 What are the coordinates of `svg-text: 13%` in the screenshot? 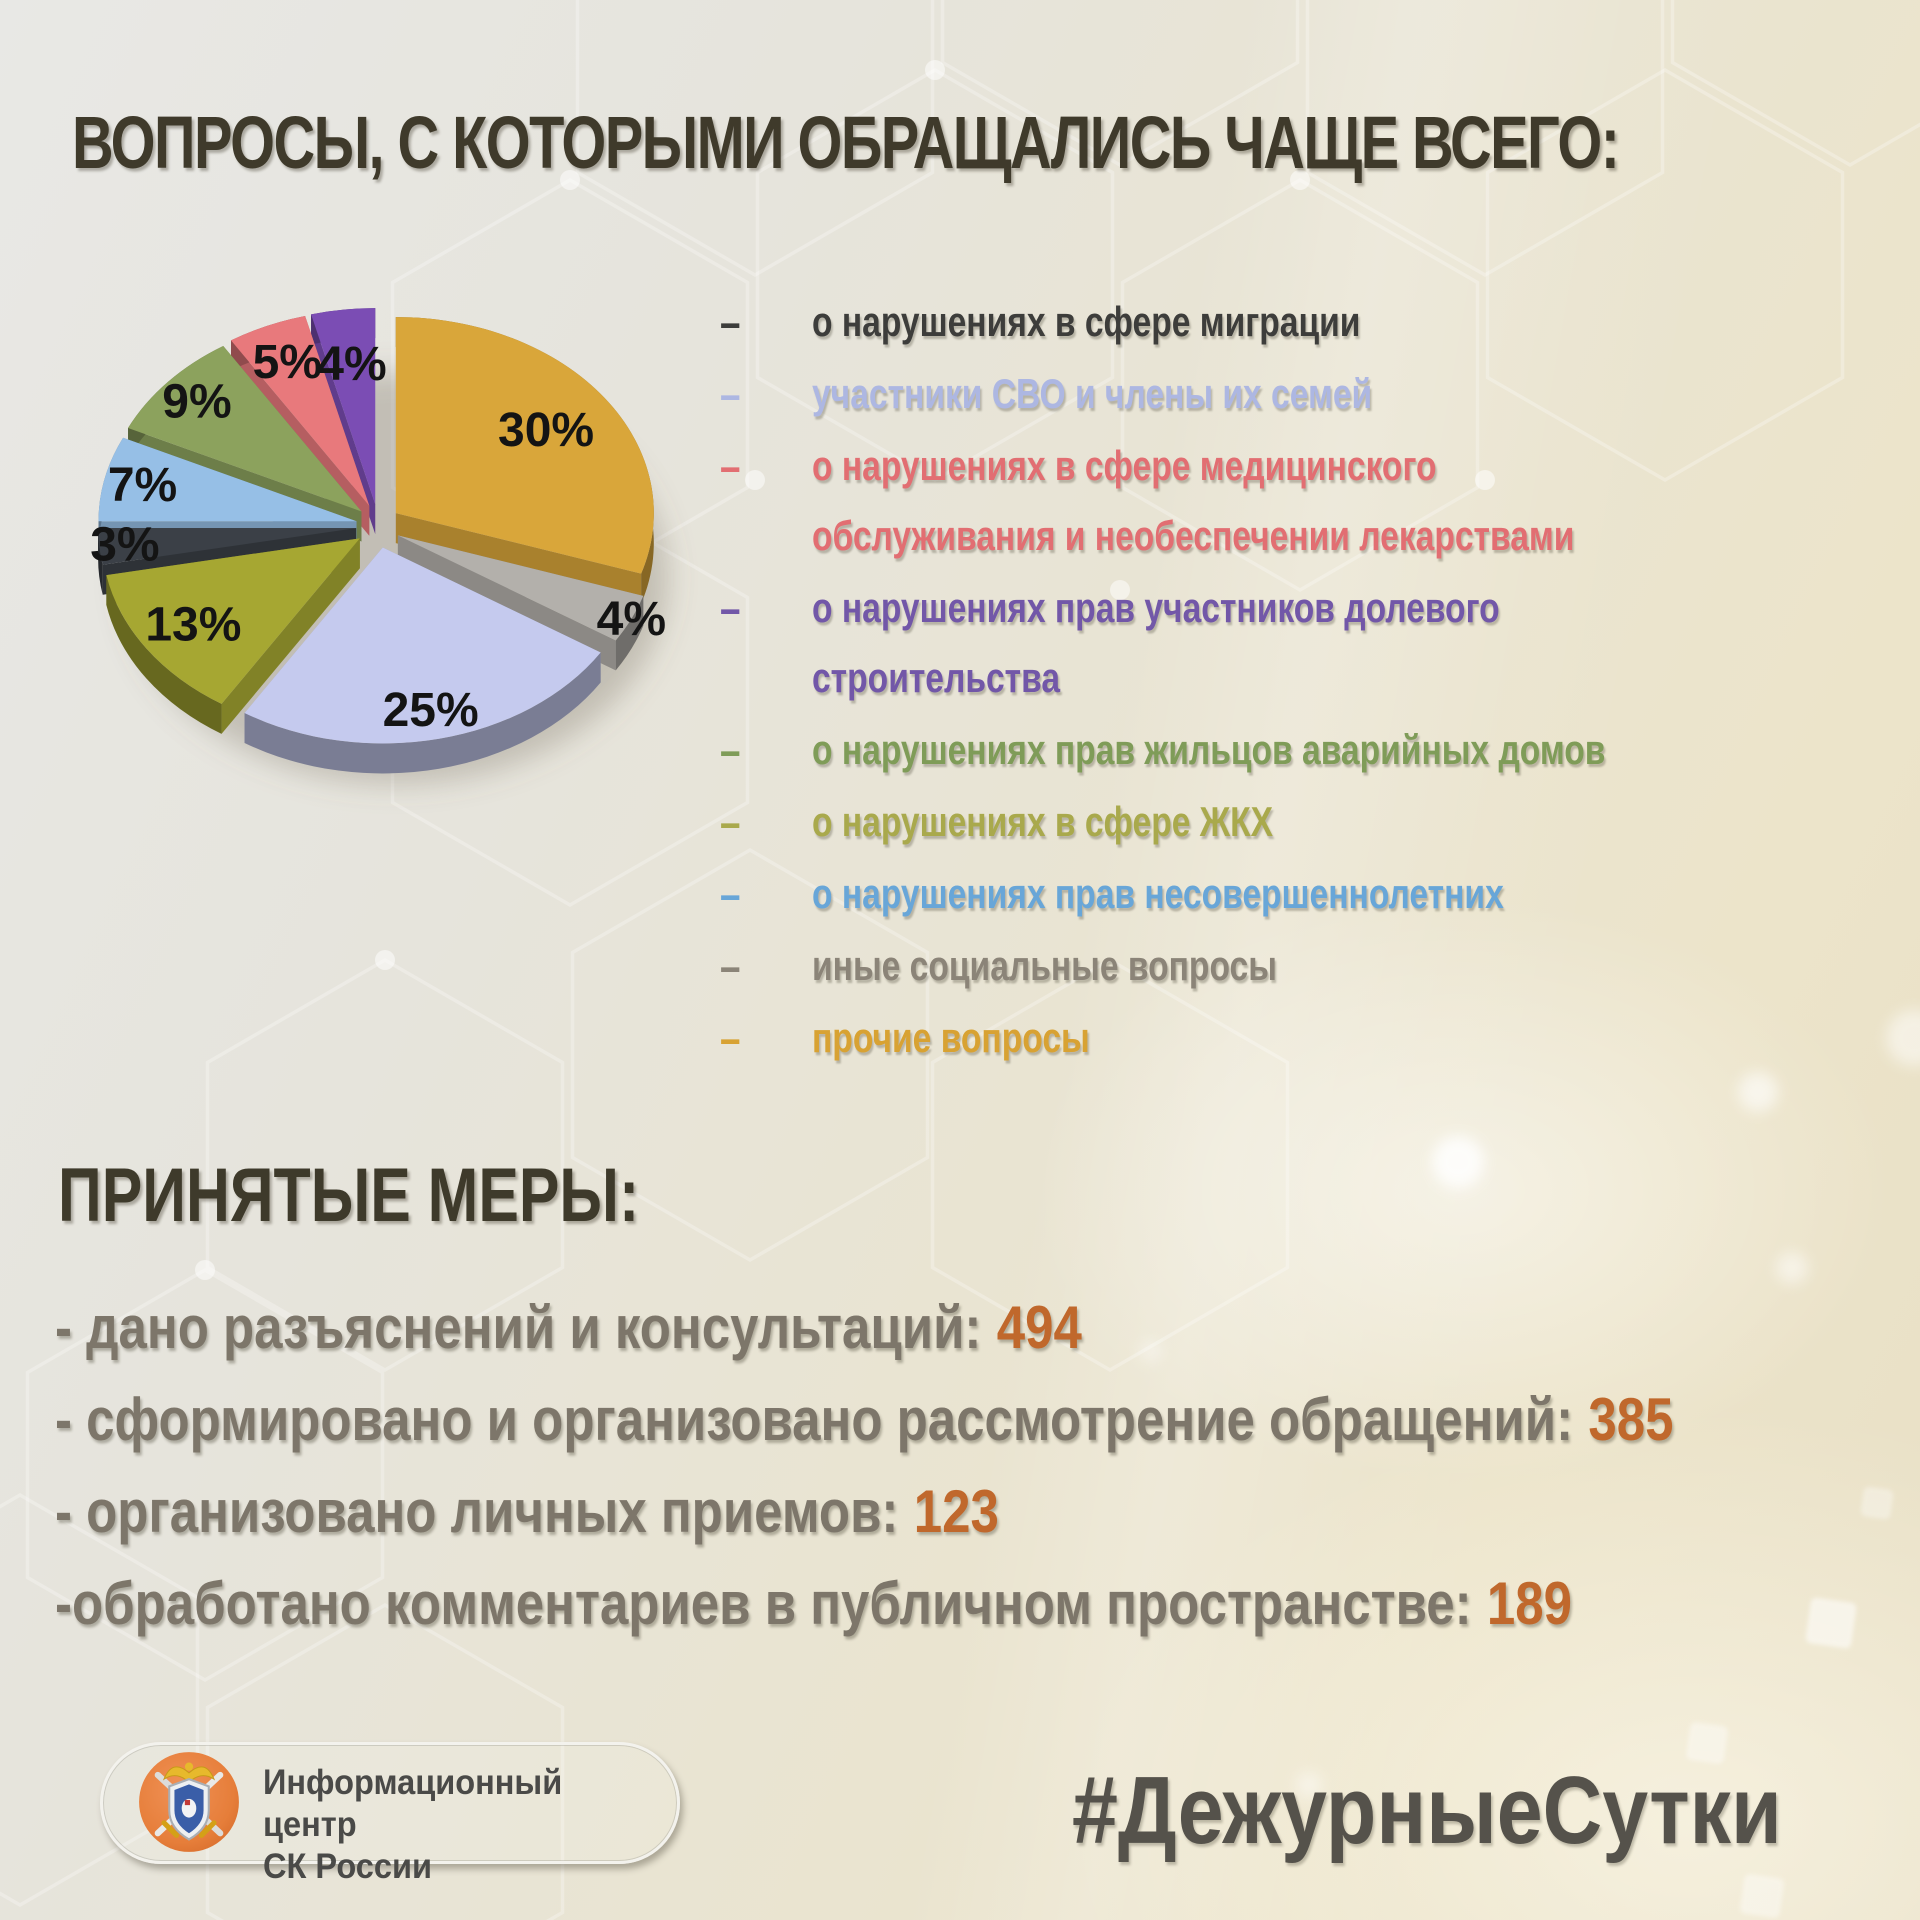 It's located at (193, 624).